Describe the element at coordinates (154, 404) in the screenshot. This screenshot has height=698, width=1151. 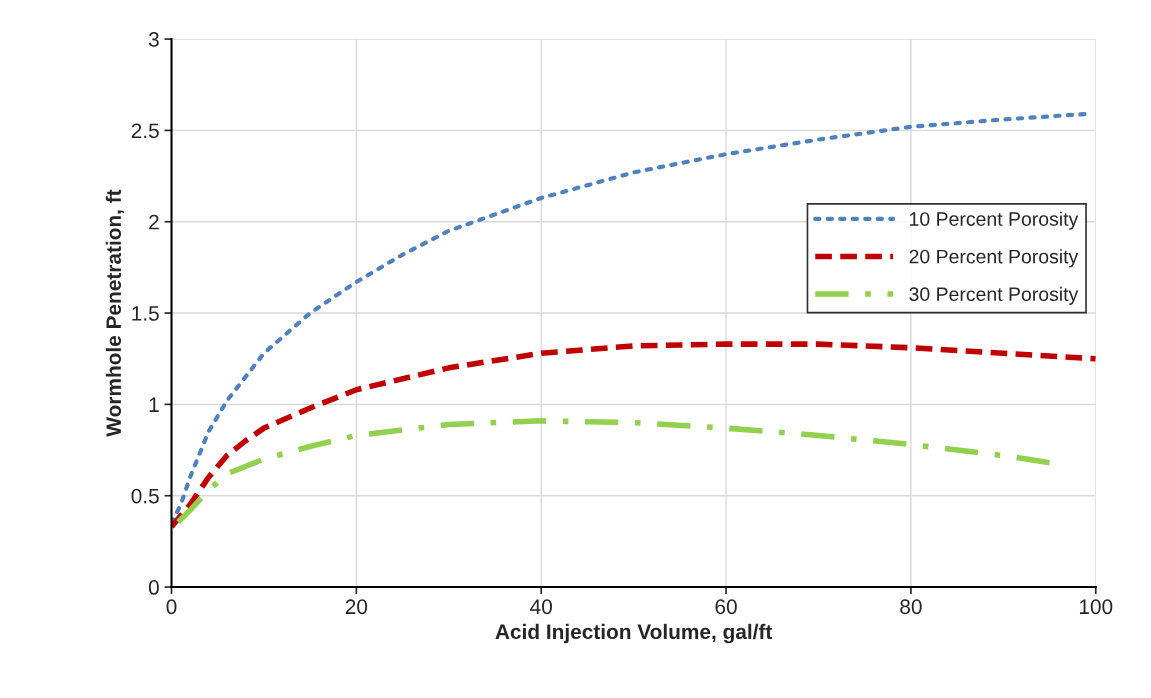
I see `y-tick-label: 1` at that location.